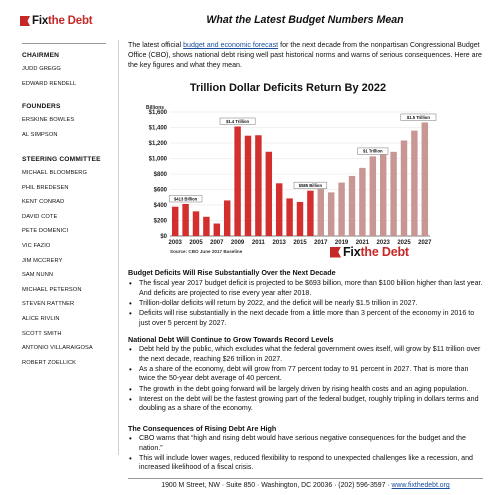  Describe the element at coordinates (202, 428) in the screenshot. I see `section-heading: The Consequences of Rising Debt Are High` at that location.